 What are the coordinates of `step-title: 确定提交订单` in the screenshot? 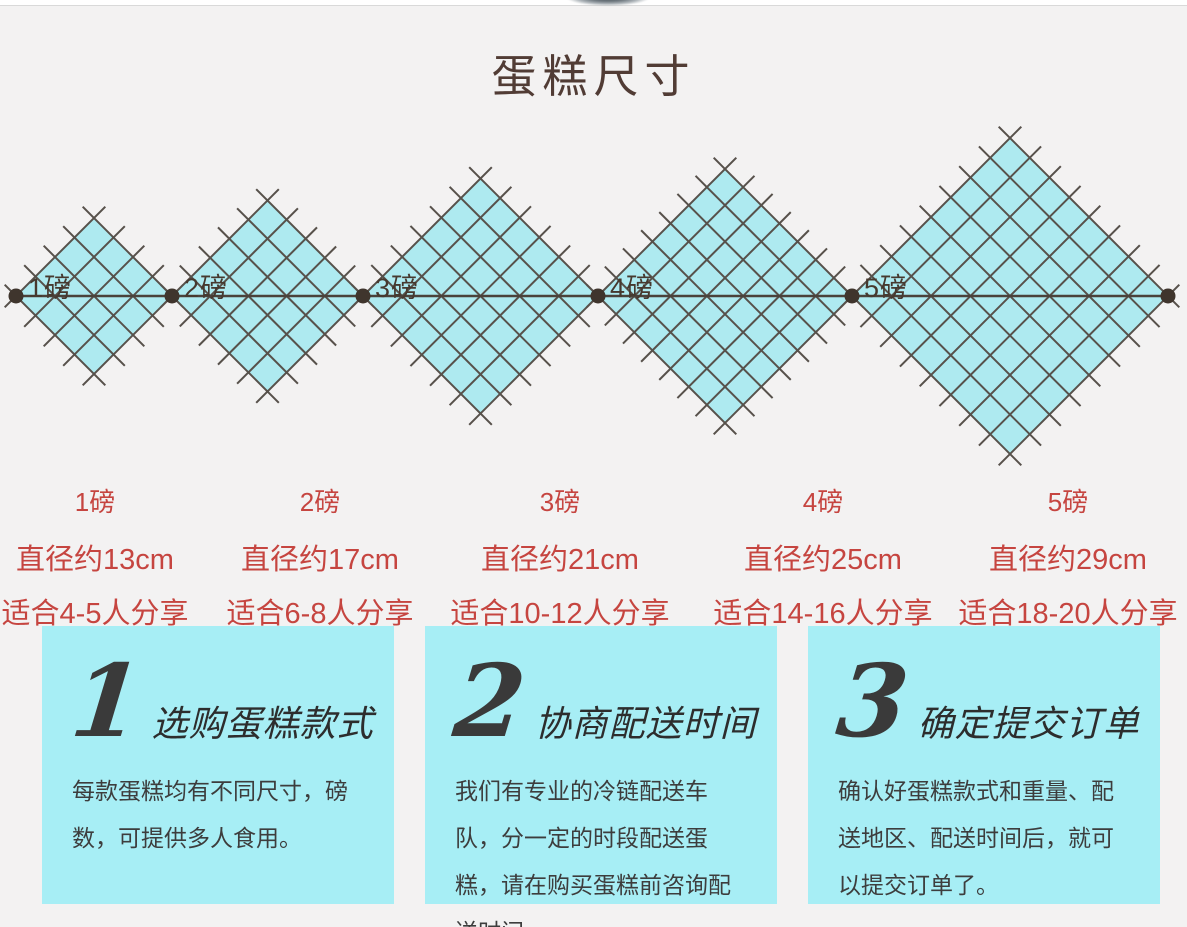 It's located at (1028, 723).